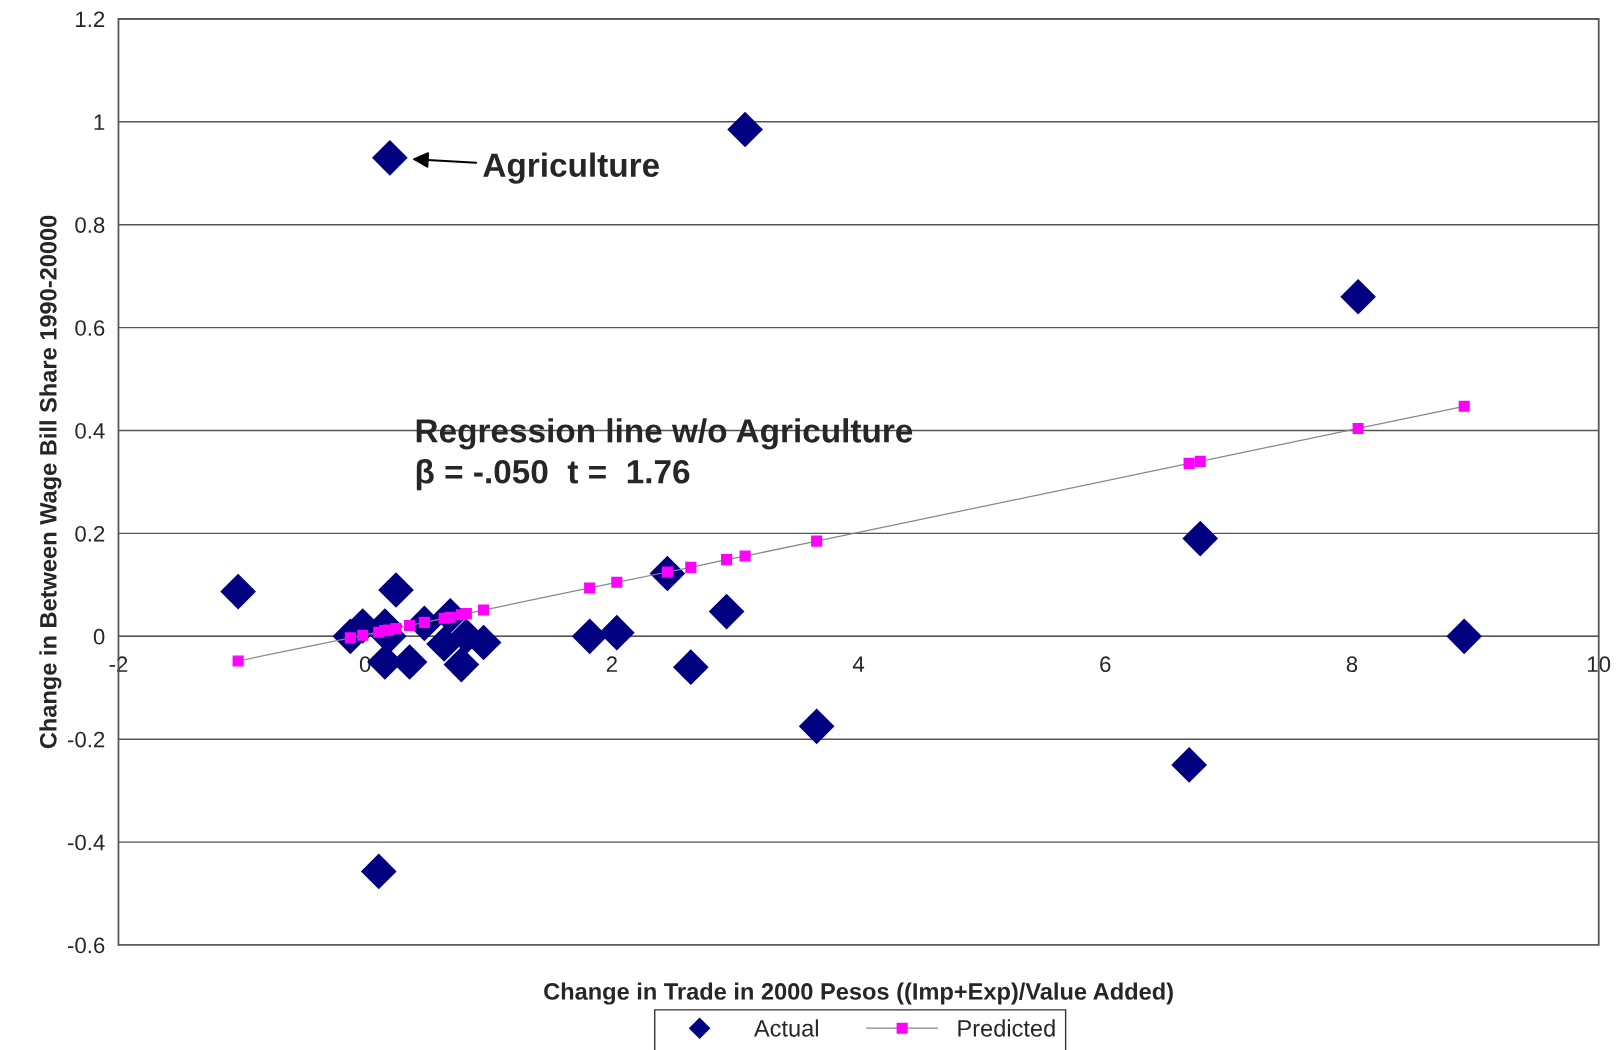 The height and width of the screenshot is (1050, 1623). What do you see at coordinates (99, 122) in the screenshot?
I see `y-tick-label: 1` at bounding box center [99, 122].